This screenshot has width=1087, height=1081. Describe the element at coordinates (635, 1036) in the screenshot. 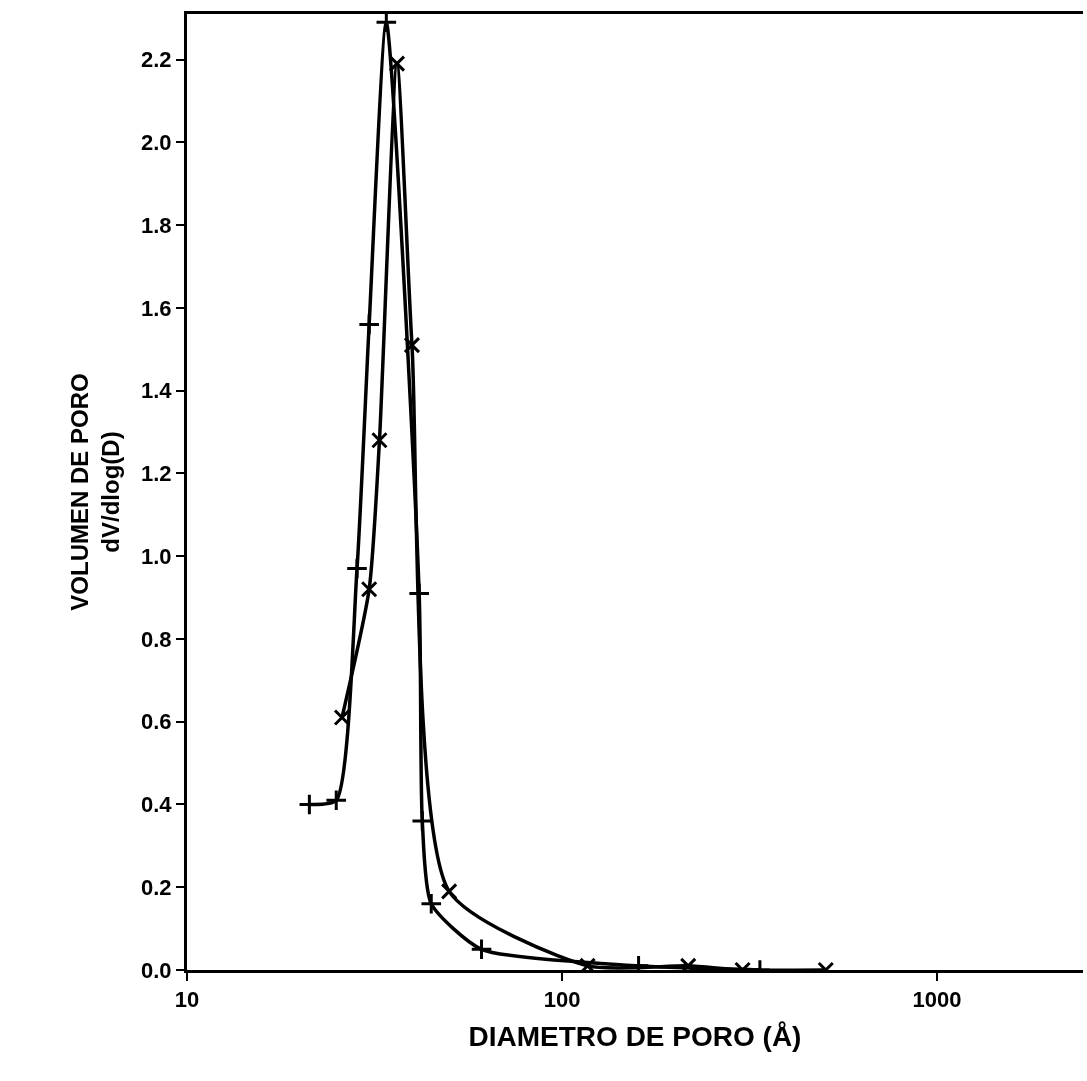

I see `x-axis-title: DIAMETRO DE PORO (Å)` at that location.